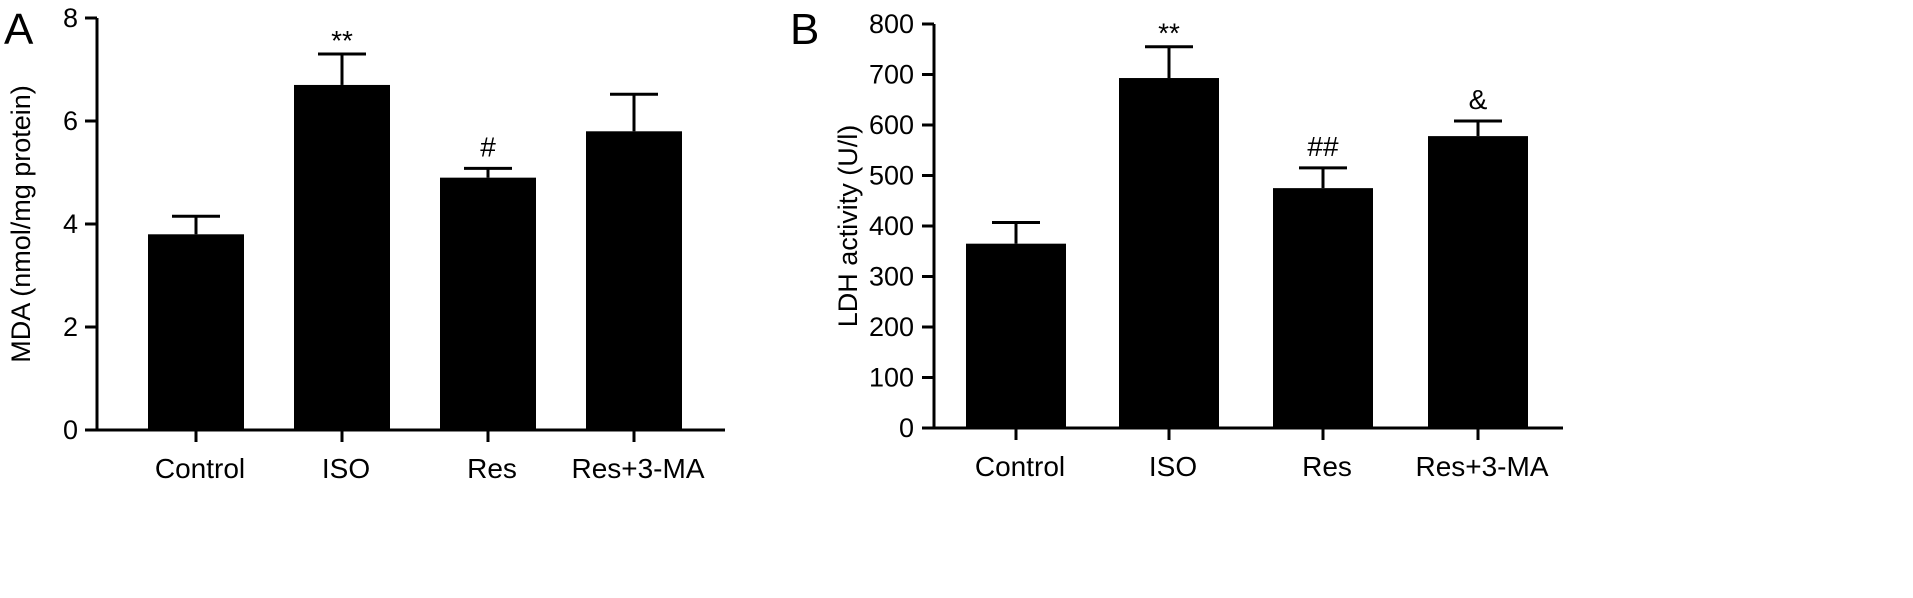  I want to click on y-tick-label: 100, so click(891, 378).